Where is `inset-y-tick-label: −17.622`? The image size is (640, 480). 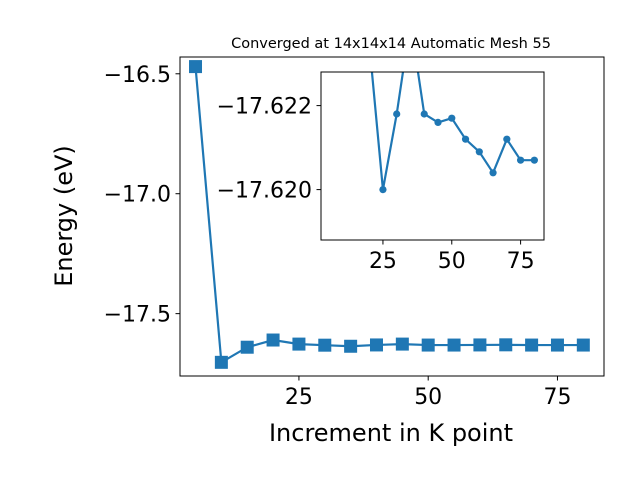
inset-y-tick-label: −17.622 is located at coordinates (264, 107).